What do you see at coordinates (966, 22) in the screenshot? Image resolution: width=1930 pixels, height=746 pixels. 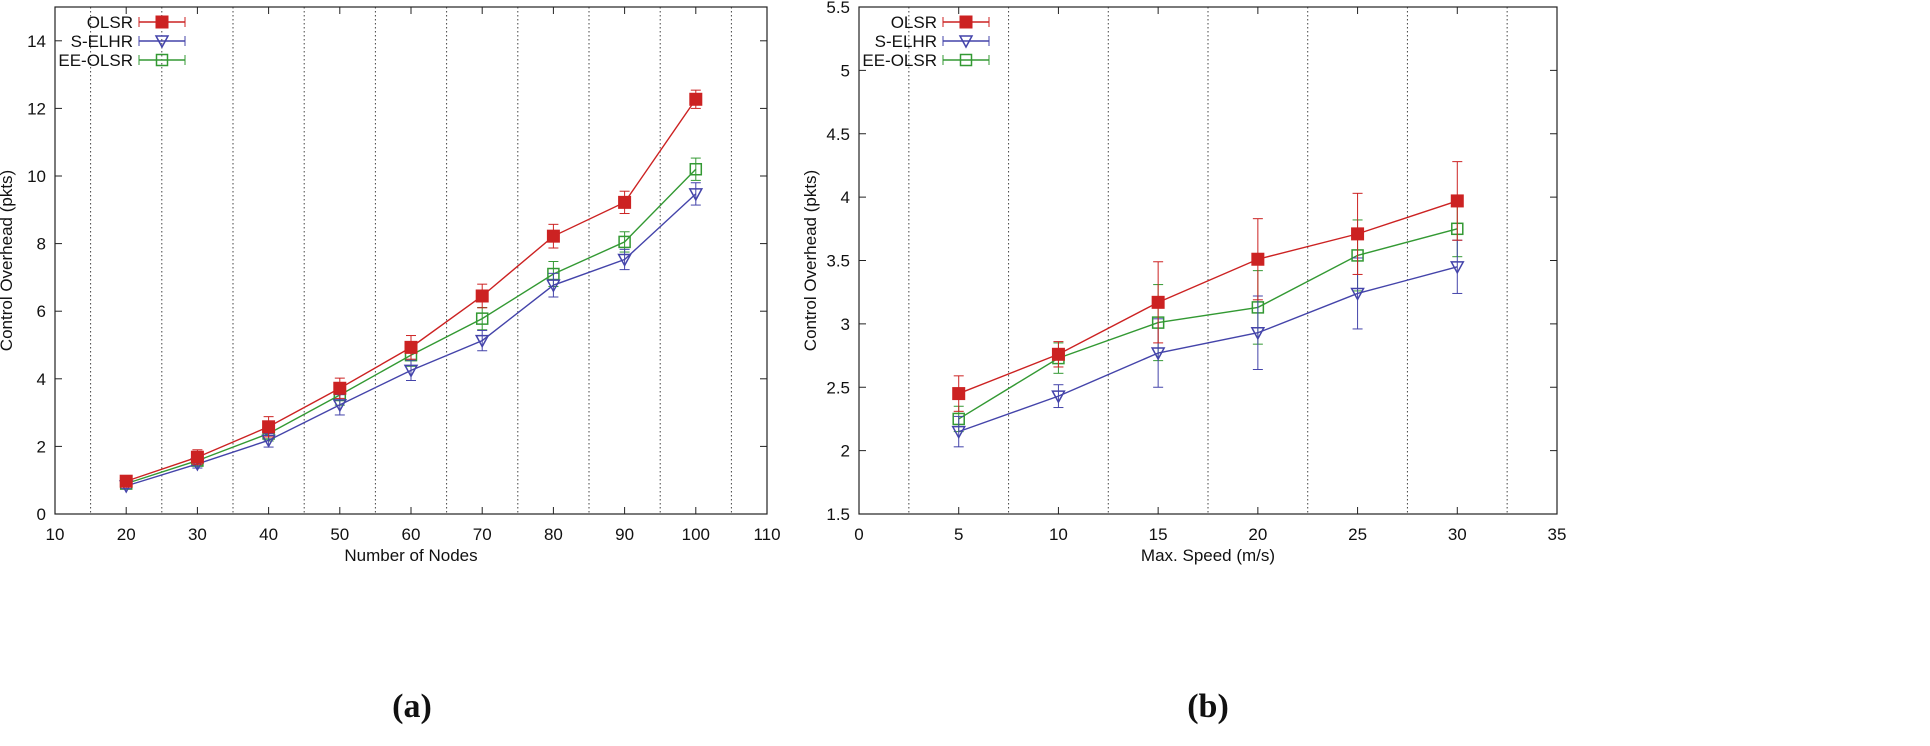 I see `chart-b-legend-marker-olsr` at bounding box center [966, 22].